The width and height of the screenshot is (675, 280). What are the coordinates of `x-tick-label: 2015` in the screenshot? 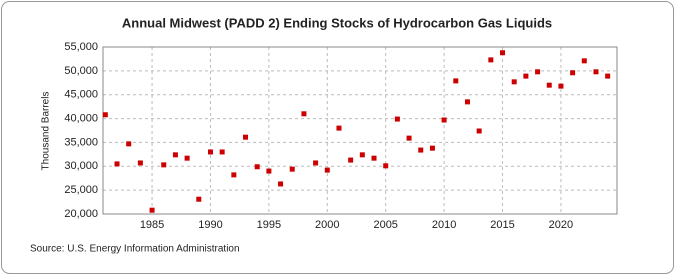 It's located at (502, 225).